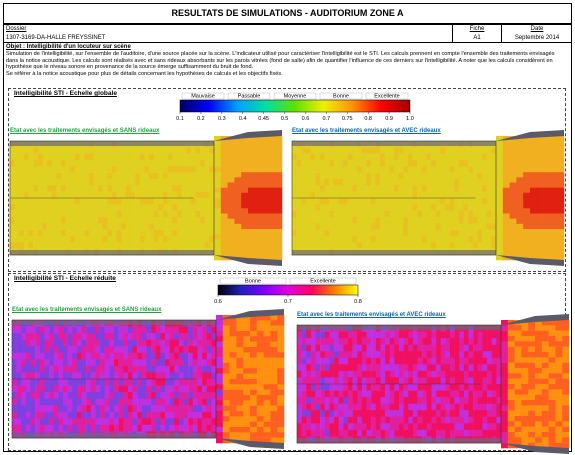  I want to click on scale-label: Excellente, so click(322, 282).